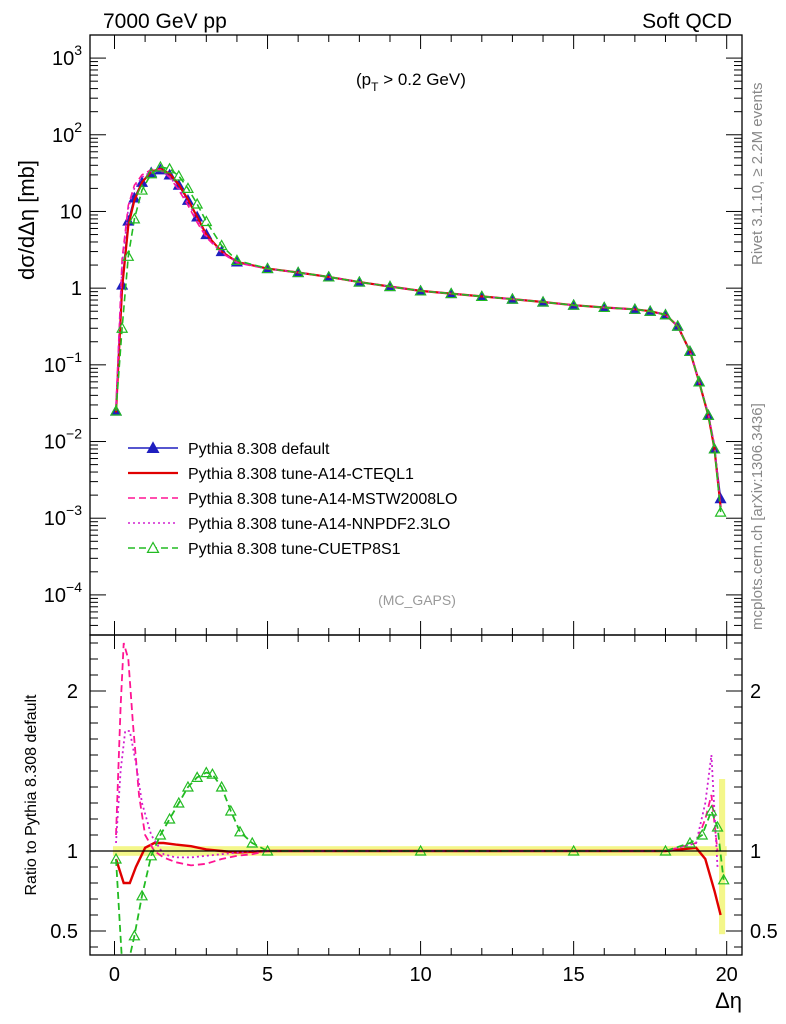 The height and width of the screenshot is (1024, 786). What do you see at coordinates (63, 59) in the screenshot?
I see `y-main-tick-base-0: 10` at bounding box center [63, 59].